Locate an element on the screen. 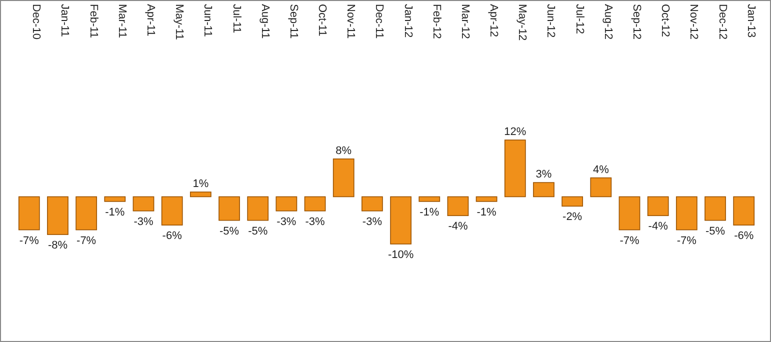 The height and width of the screenshot is (342, 771). x-tick-label: Oct-12 is located at coordinates (665, 21).